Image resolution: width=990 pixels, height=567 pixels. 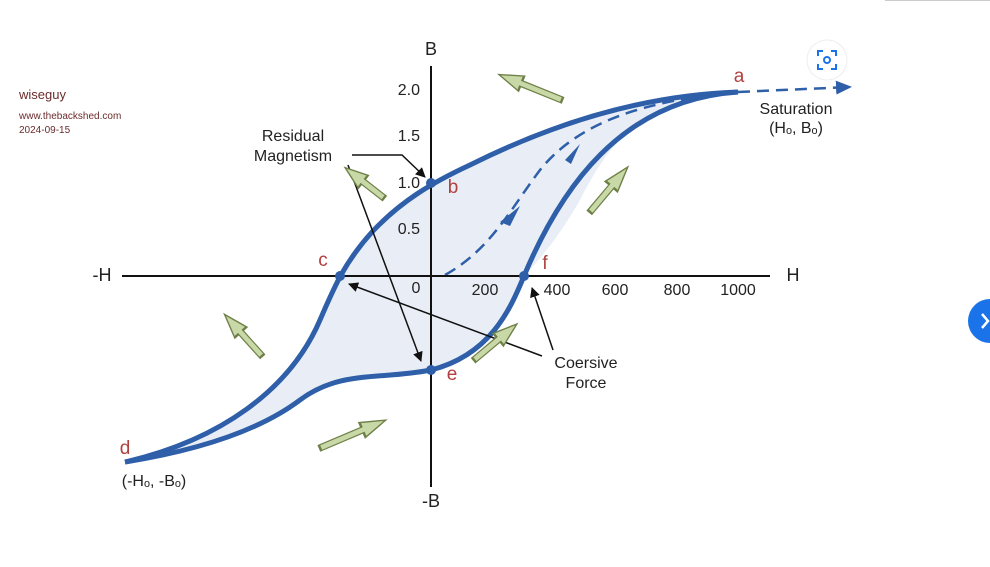 What do you see at coordinates (545, 263) in the screenshot?
I see `point-label: f` at bounding box center [545, 263].